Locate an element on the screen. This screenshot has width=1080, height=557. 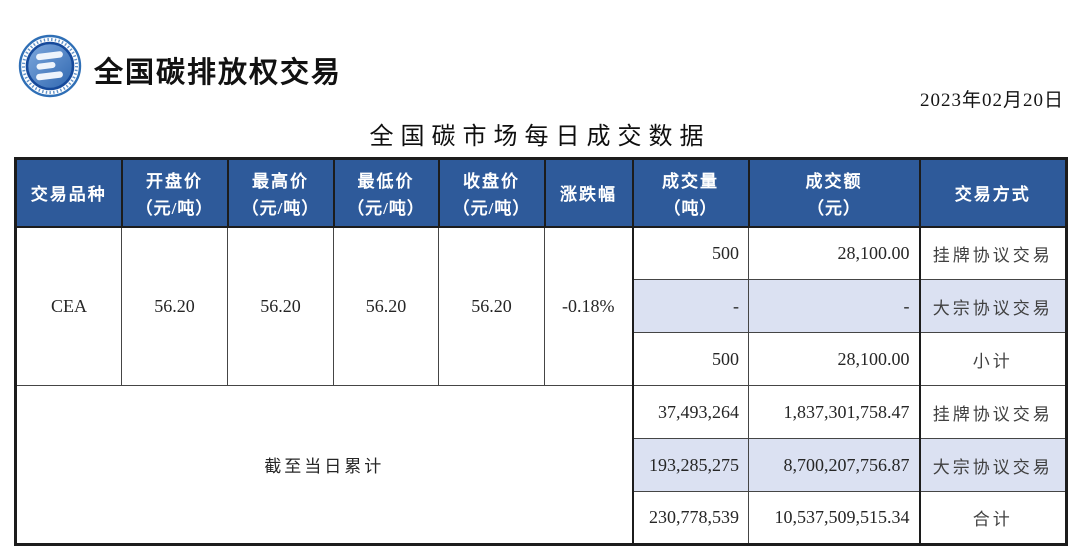
cell-amount: - is located at coordinates (834, 306).